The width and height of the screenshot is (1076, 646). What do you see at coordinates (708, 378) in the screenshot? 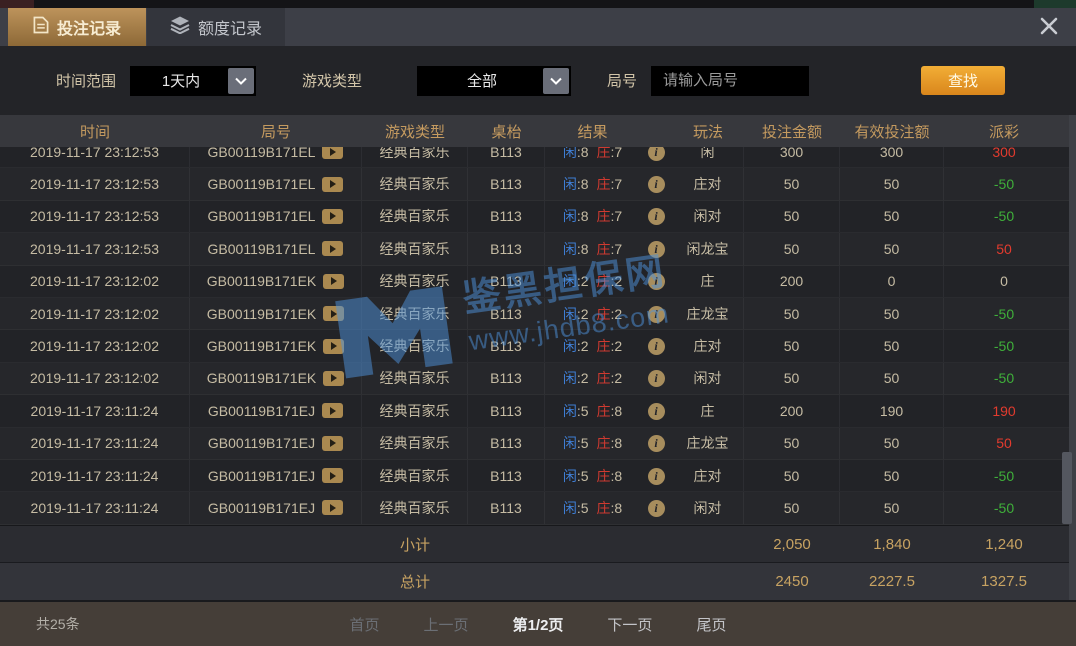
I see `cell-play-type: 闲对` at bounding box center [708, 378].